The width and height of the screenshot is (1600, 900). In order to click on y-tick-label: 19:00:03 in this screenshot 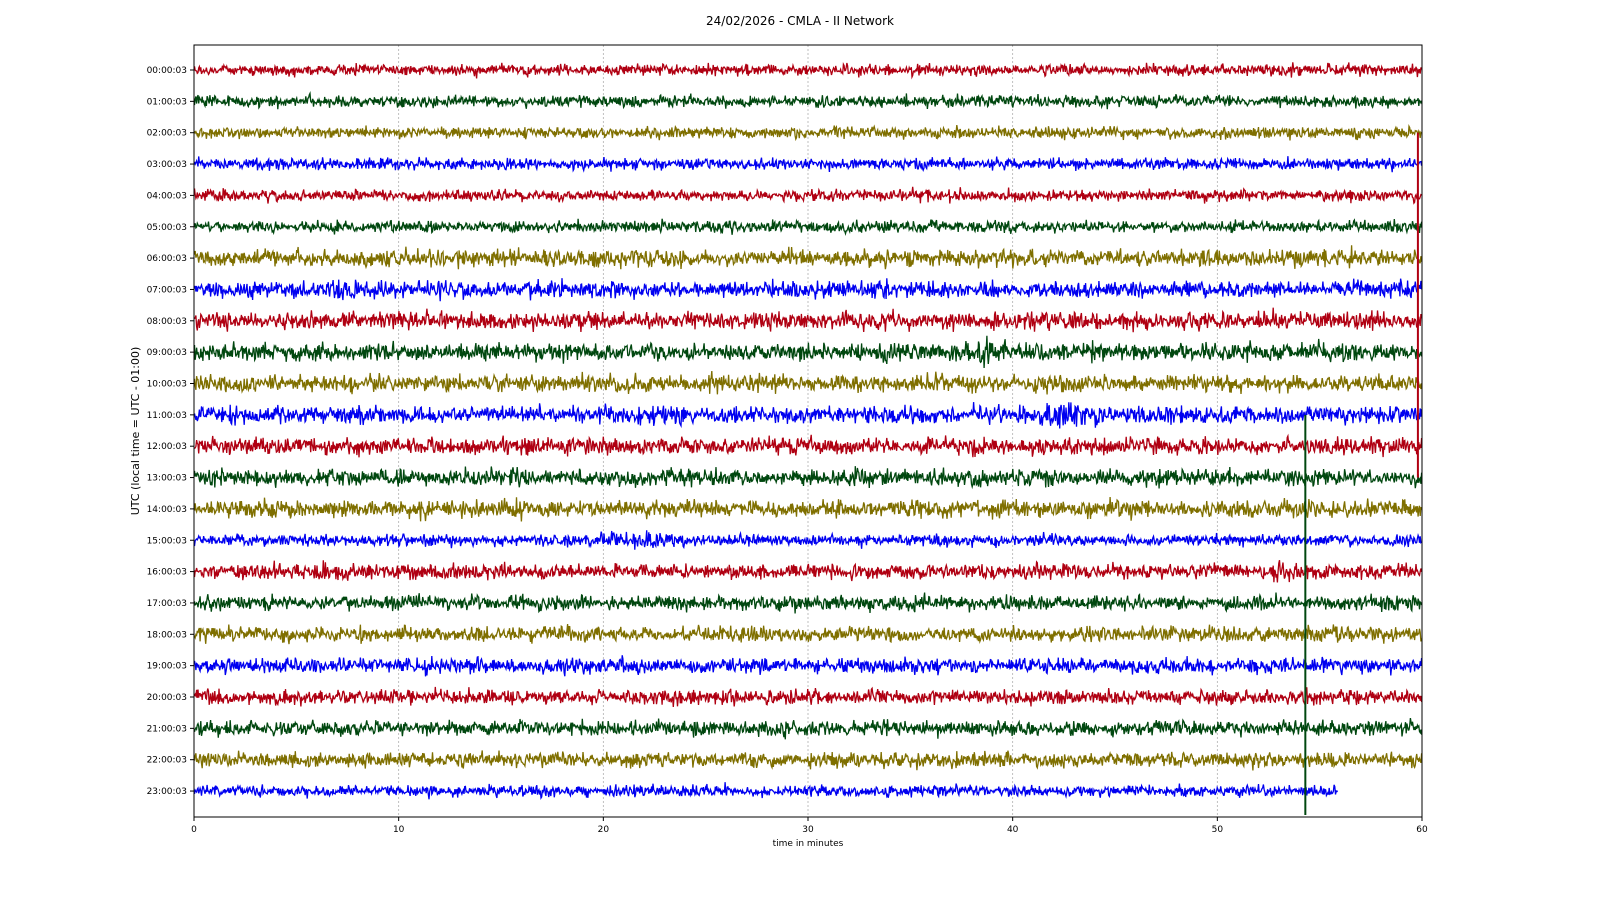, I will do `click(167, 667)`.